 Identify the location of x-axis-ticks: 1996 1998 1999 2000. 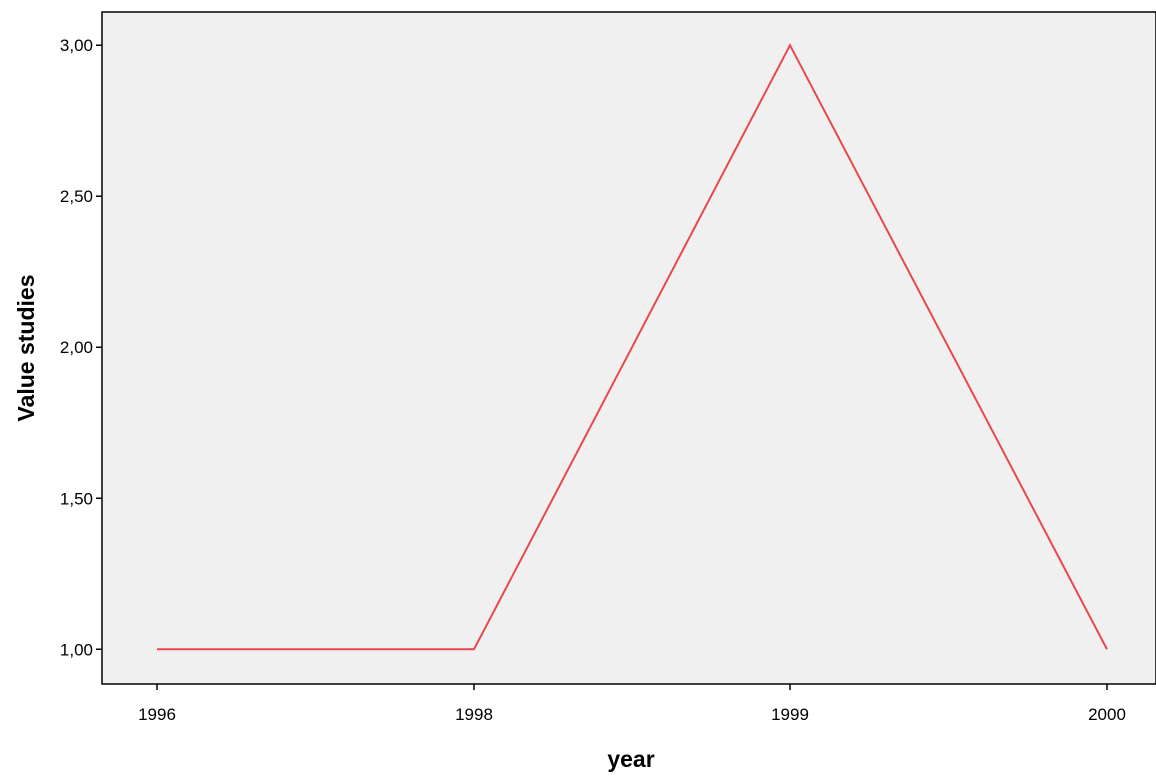
(632, 704).